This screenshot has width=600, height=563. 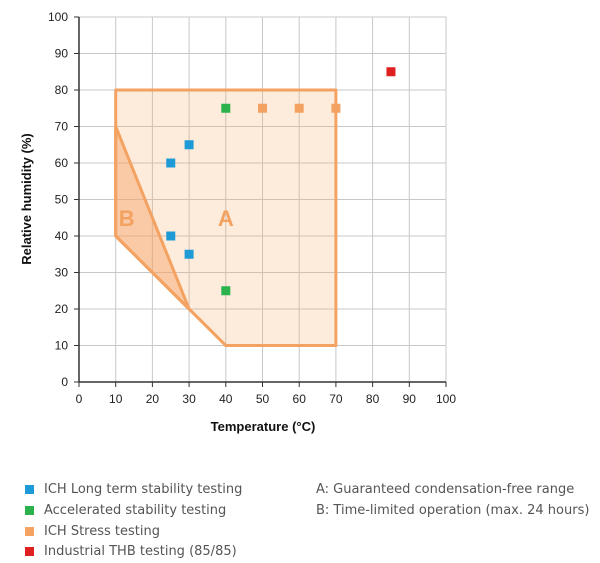 What do you see at coordinates (116, 399) in the screenshot?
I see `x-tick-label: 10` at bounding box center [116, 399].